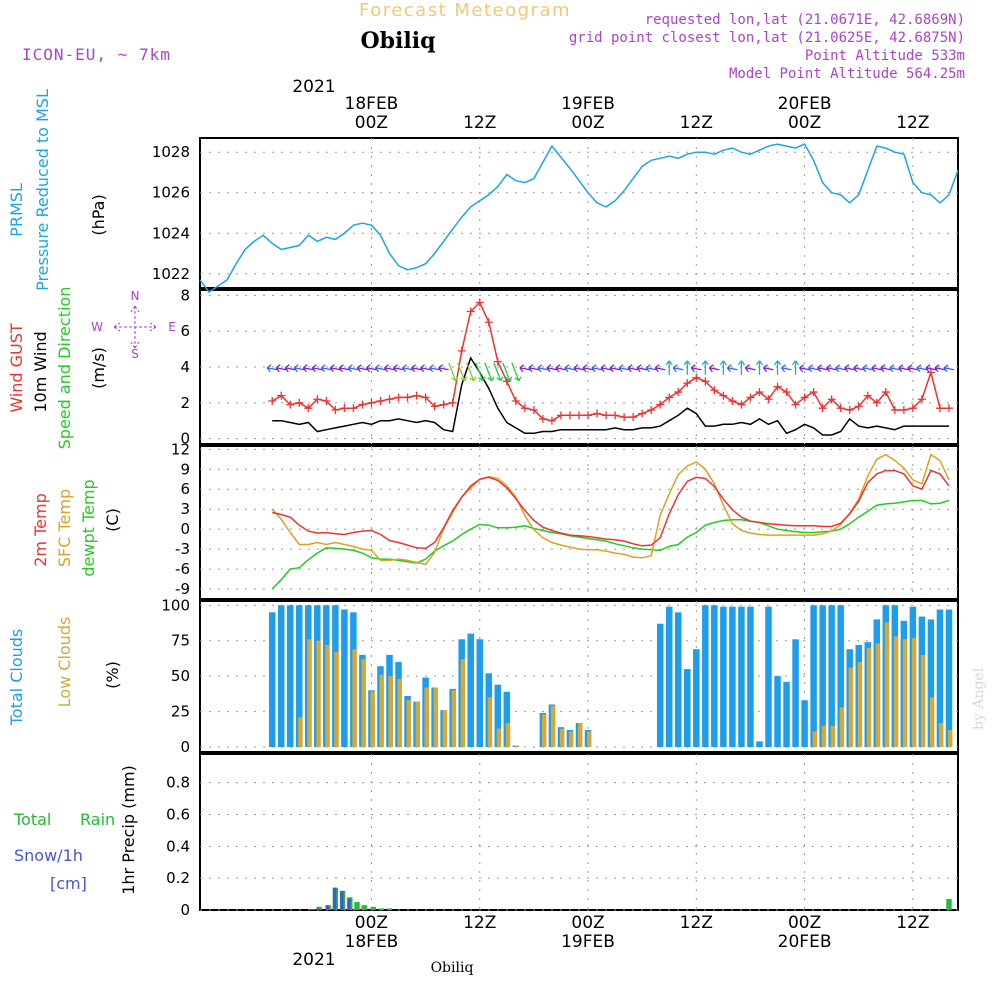  I want to click on wind-unit: (m/s), so click(98, 368).